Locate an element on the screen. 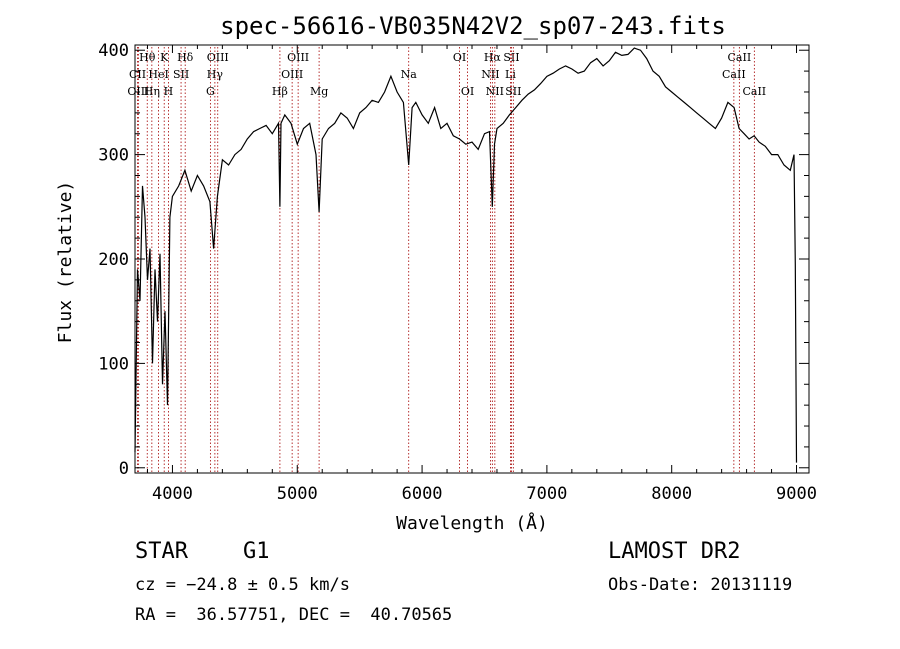 This screenshot has height=649, width=900. y-axis-label: Flux (relative) is located at coordinates (65, 262).